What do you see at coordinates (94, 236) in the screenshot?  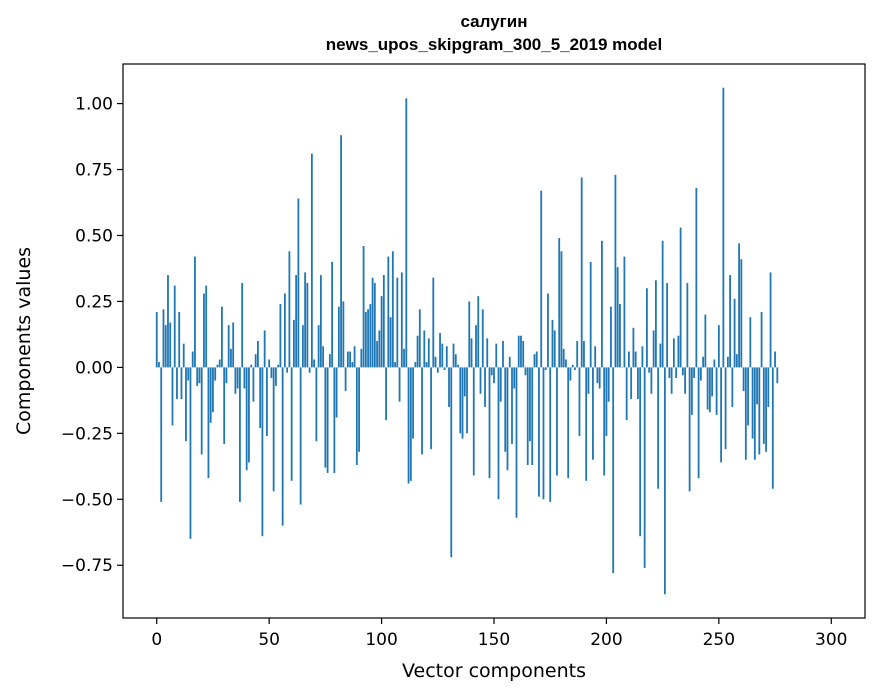 I see `y-tick-label: 0.50` at bounding box center [94, 236].